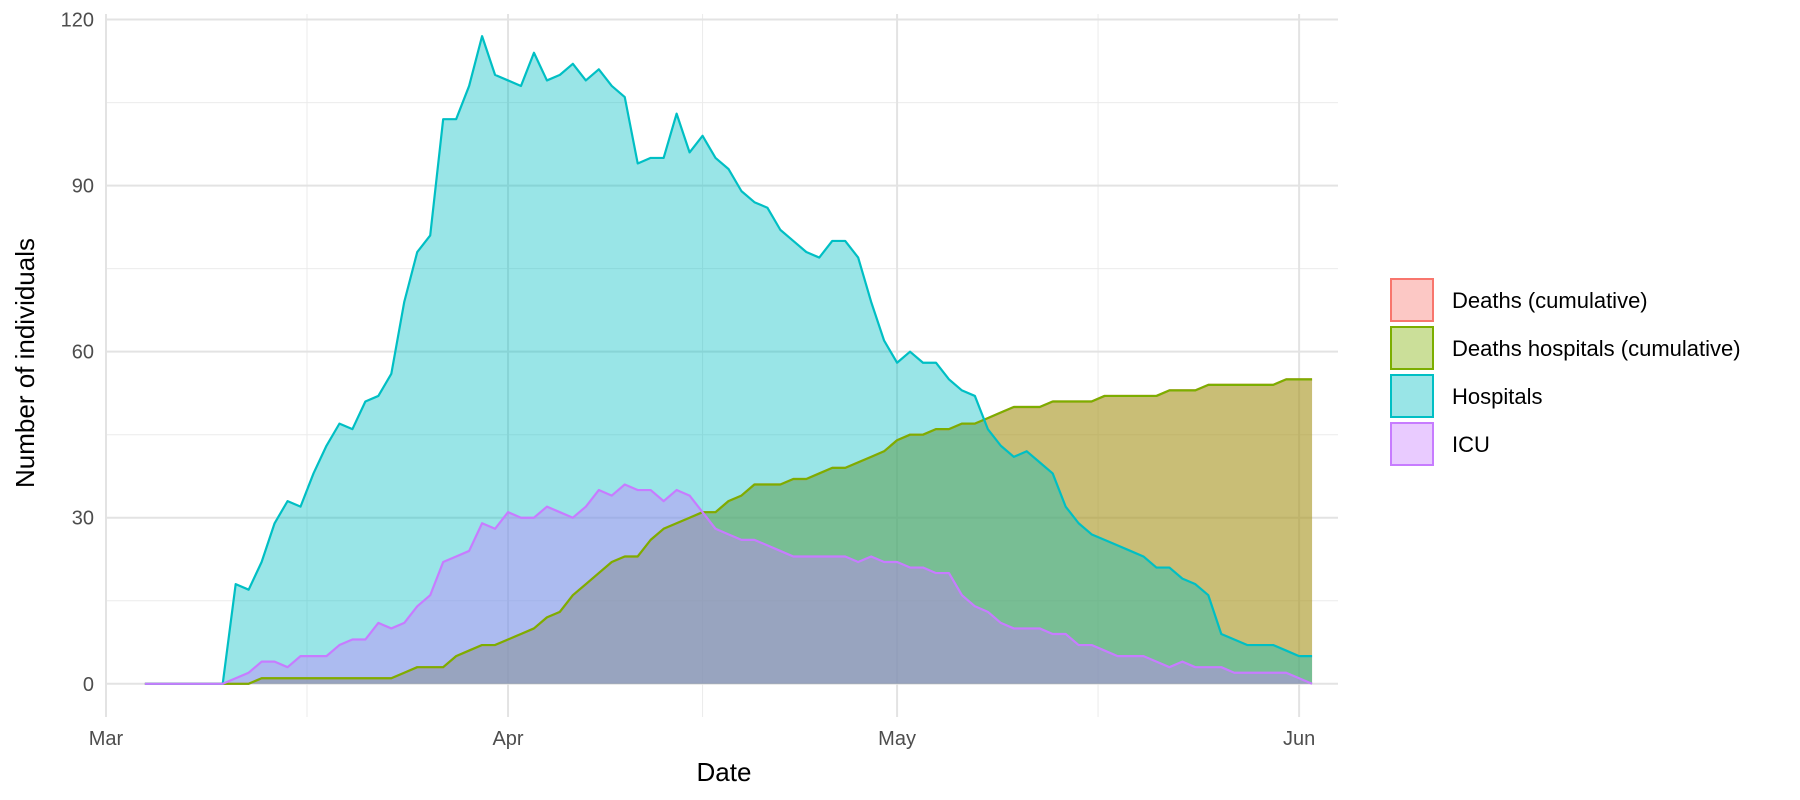 The image size is (1800, 800). Describe the element at coordinates (1471, 444) in the screenshot. I see `legend-label-3: ICU` at that location.